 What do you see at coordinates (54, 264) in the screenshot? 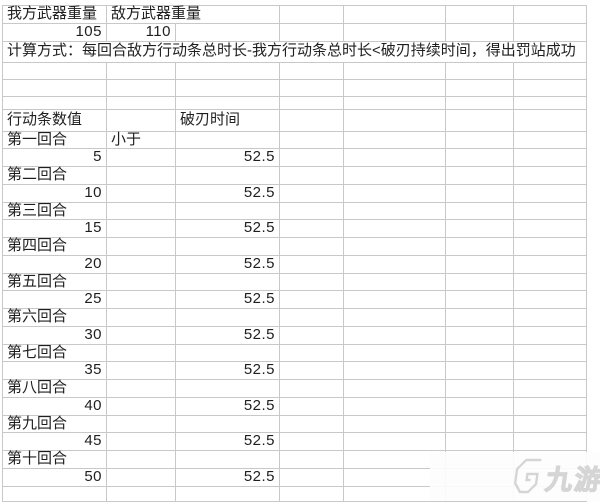
I see `action-bar-value-cell: 20` at bounding box center [54, 264].